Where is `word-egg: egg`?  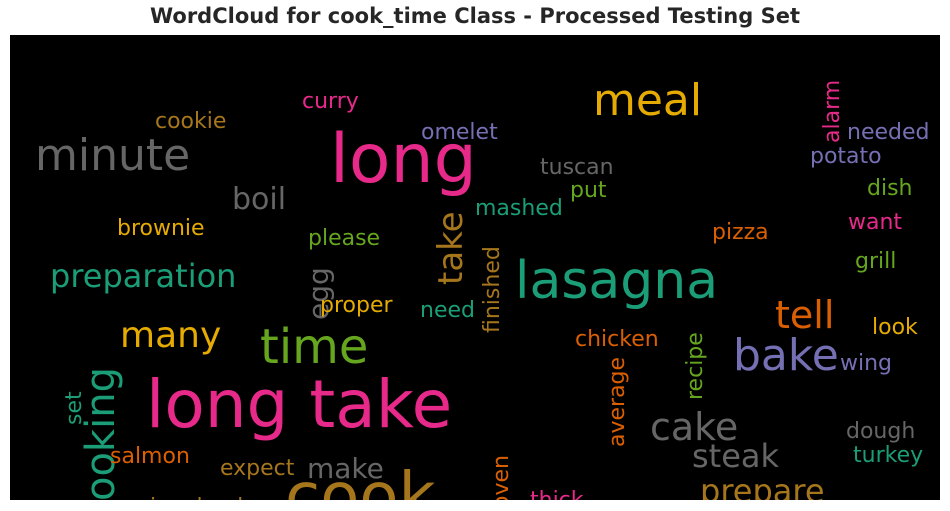 word-egg: egg is located at coordinates (318, 293).